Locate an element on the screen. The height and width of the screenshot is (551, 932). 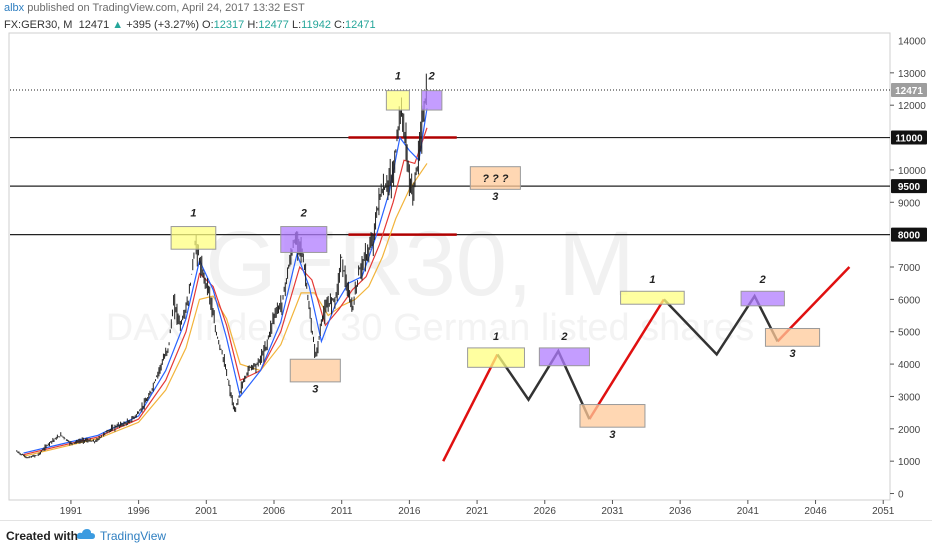
open-value: 12317 is located at coordinates (229, 25).